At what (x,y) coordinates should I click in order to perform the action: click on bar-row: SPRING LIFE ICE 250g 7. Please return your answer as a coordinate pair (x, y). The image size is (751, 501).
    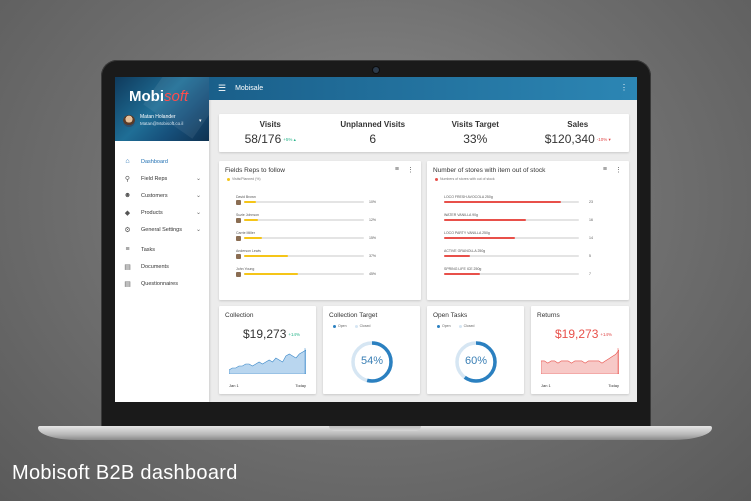
    Looking at the image, I should click on (517, 271).